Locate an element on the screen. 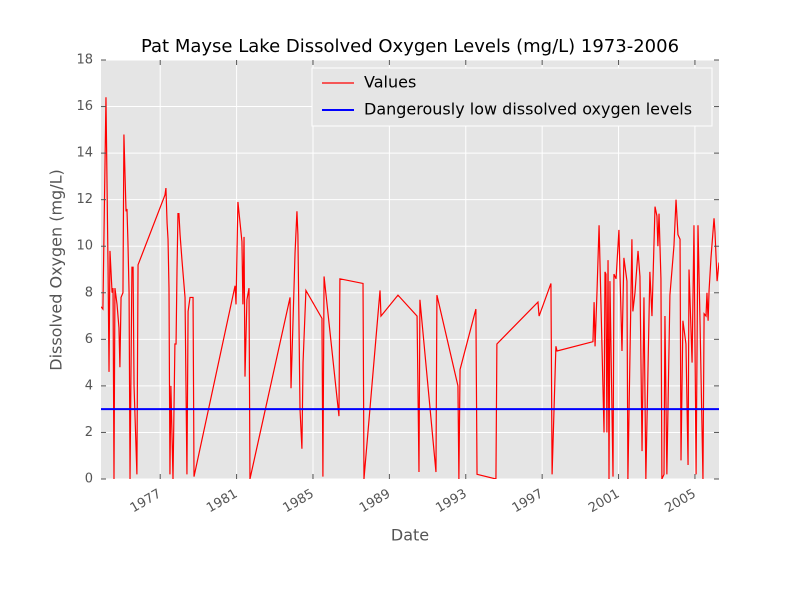 This screenshot has height=604, width=800. y-tick-label: 10 is located at coordinates (84, 246).